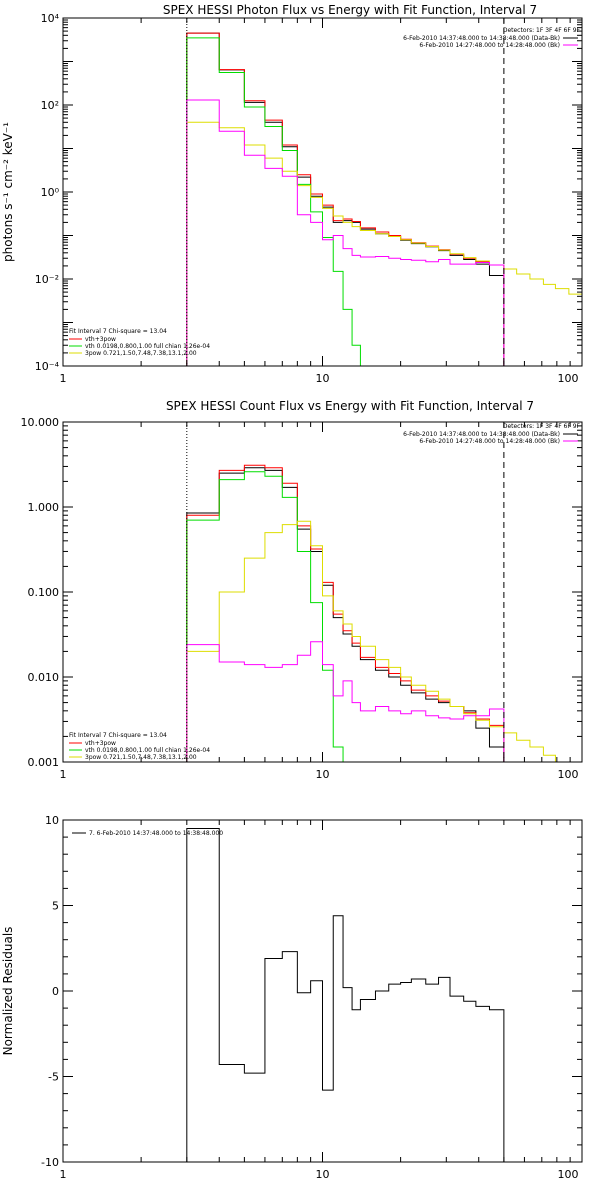 The height and width of the screenshot is (1200, 600). I want to click on count-flux-ytick-label: 0.001, so click(44, 762).